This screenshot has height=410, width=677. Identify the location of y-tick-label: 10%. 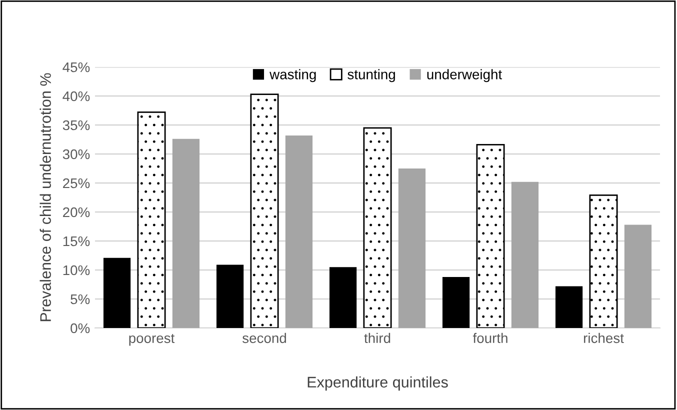
(76, 270).